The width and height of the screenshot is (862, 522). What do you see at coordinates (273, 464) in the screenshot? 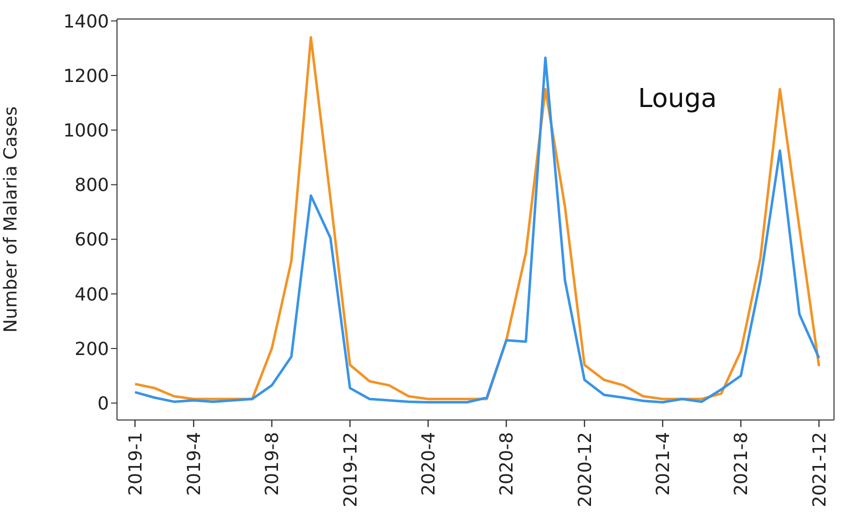
I see `x-tick-label: 2019-8` at bounding box center [273, 464].